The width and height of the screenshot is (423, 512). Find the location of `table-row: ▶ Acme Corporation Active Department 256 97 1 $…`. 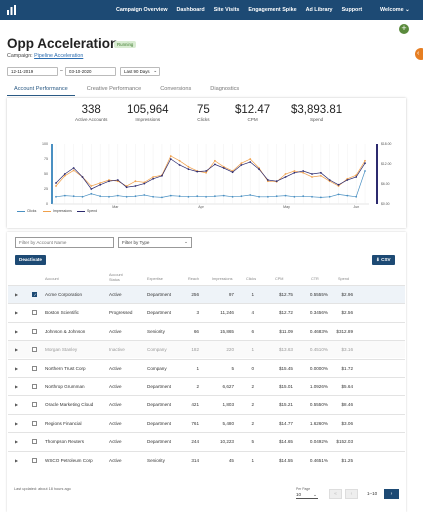

table-row: ▶ Acme Corporation Active Department 256 97 1 $… is located at coordinates (206, 294).